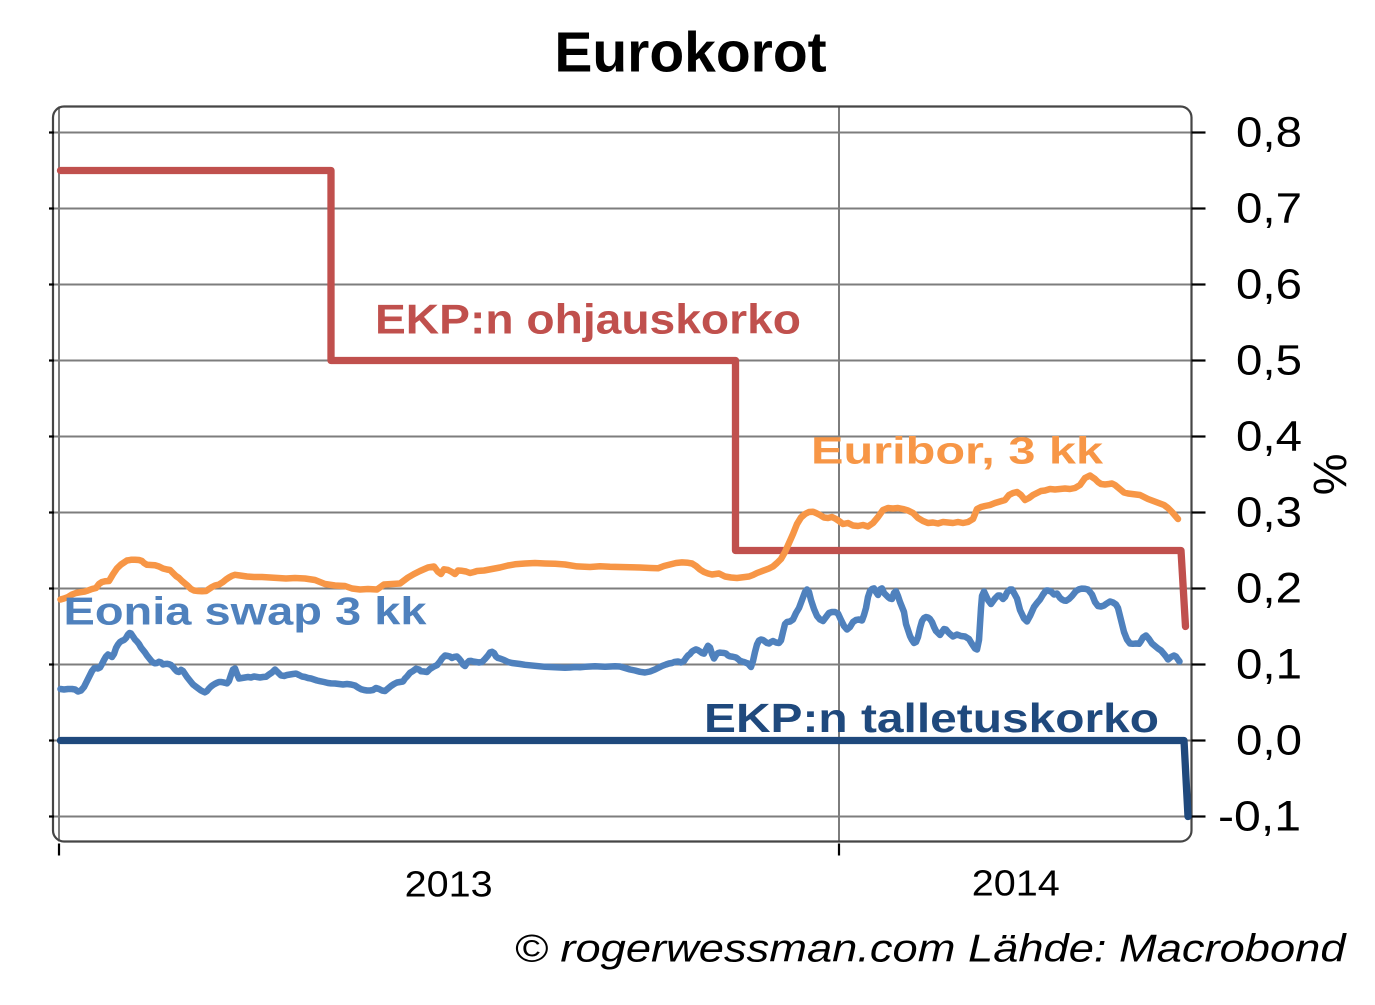 Image resolution: width=1375 pixels, height=1005 pixels. Describe the element at coordinates (1269, 132) in the screenshot. I see `svg-text: 0,8` at that location.